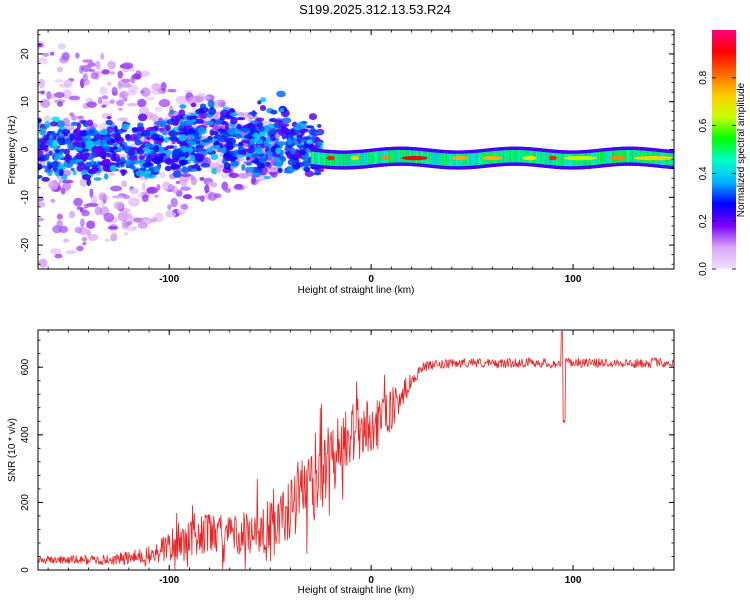  Describe the element at coordinates (25, 502) in the screenshot. I see `y-tick-label: 200` at that location.